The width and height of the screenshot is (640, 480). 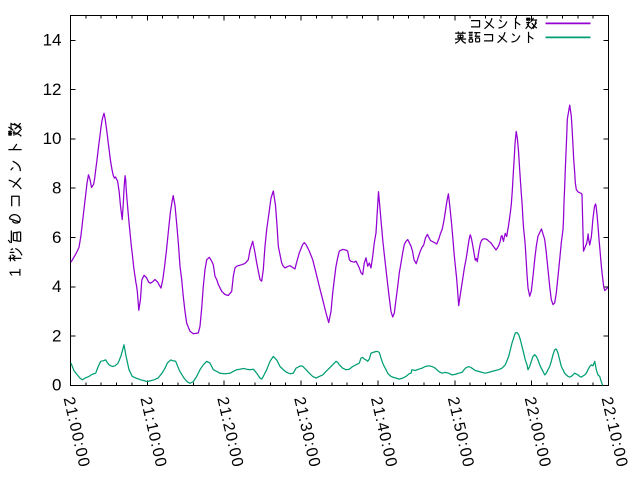 What do you see at coordinates (56, 237) in the screenshot?
I see `svg-text: 6` at bounding box center [56, 237].